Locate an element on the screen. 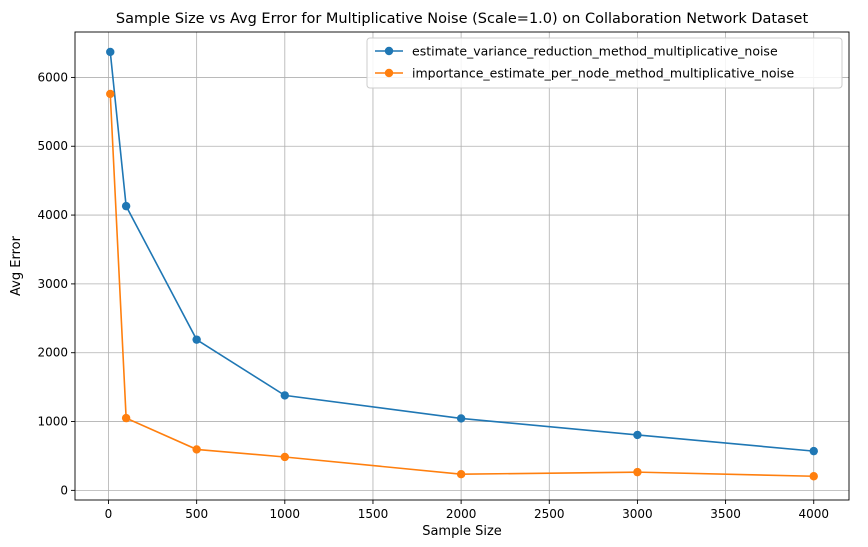 The height and width of the screenshot is (547, 868). y-axis-label: Avg Error is located at coordinates (16, 265).